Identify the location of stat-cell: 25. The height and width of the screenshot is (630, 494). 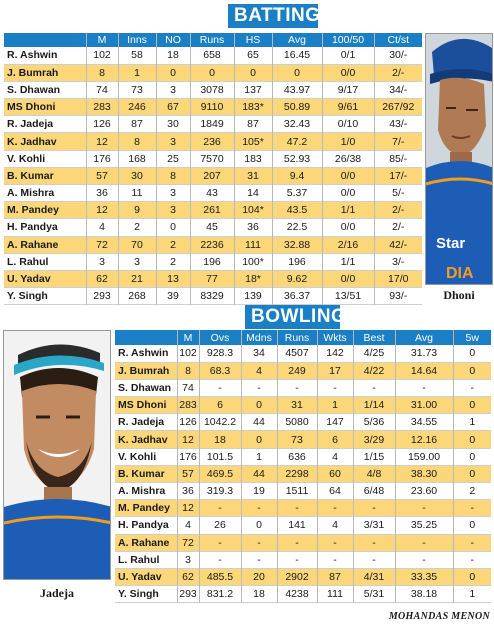
(173, 159).